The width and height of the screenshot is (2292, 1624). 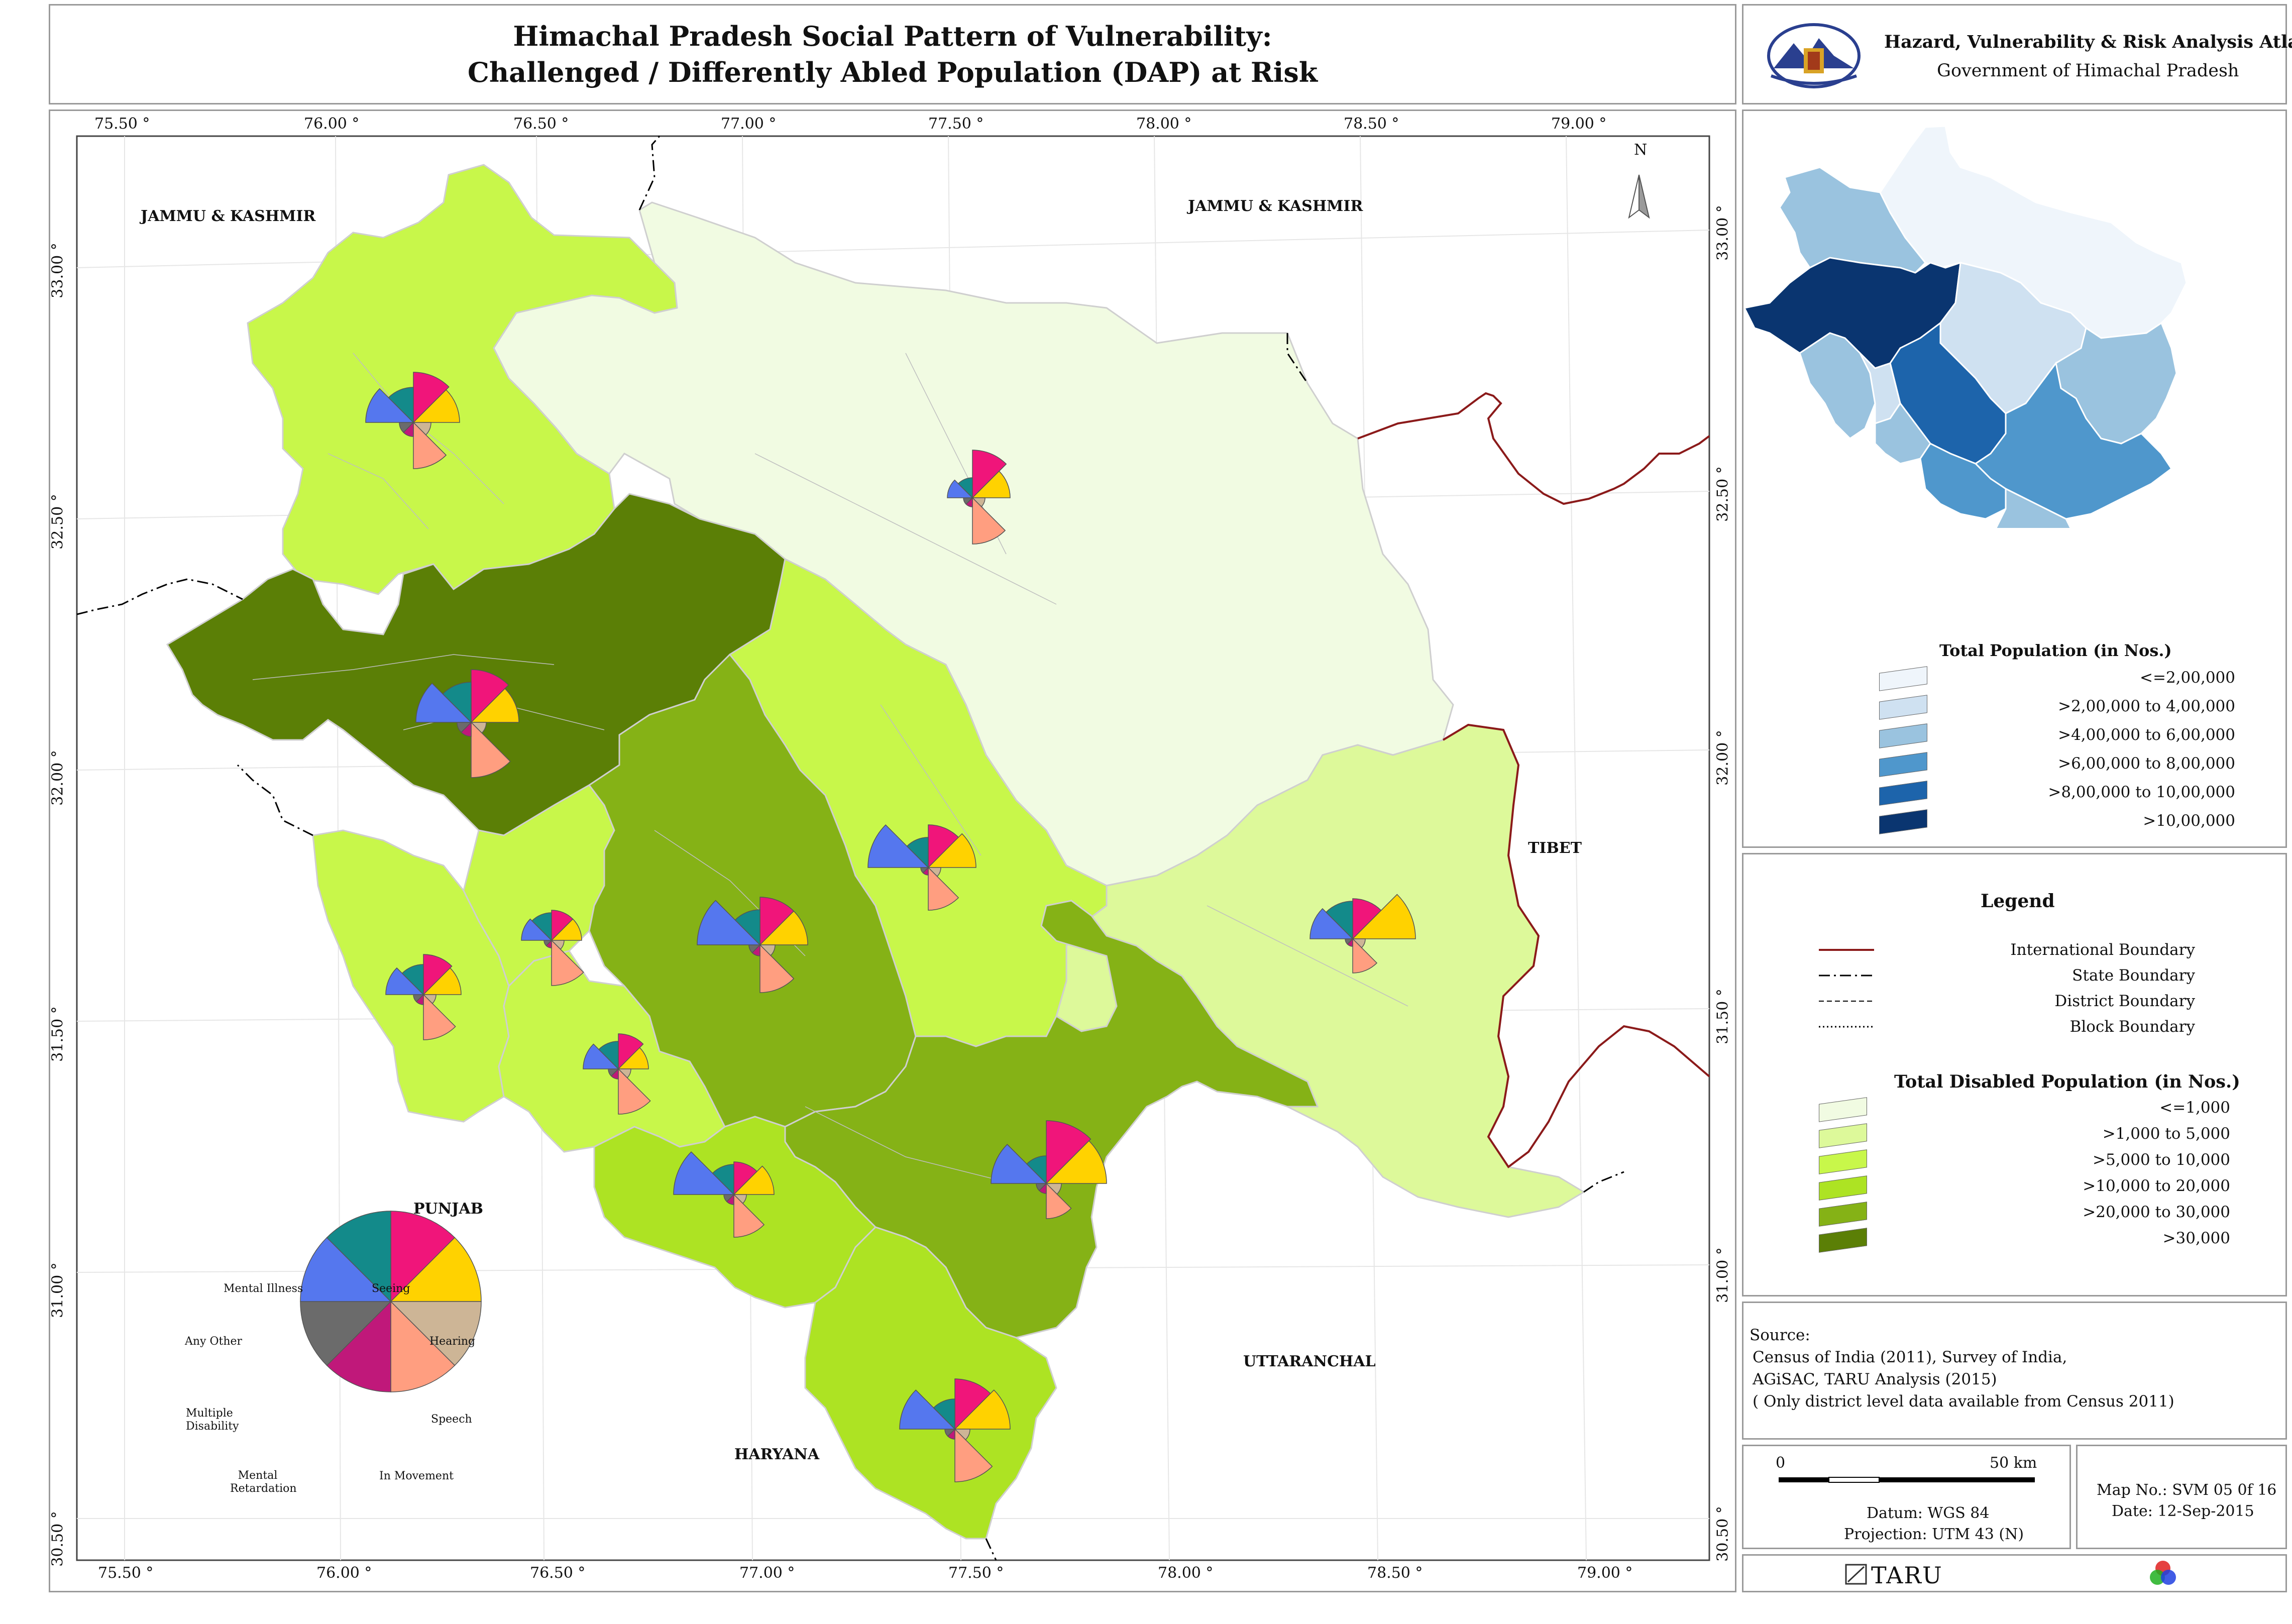 I want to click on label-haryana: HARYANA, so click(x=777, y=1454).